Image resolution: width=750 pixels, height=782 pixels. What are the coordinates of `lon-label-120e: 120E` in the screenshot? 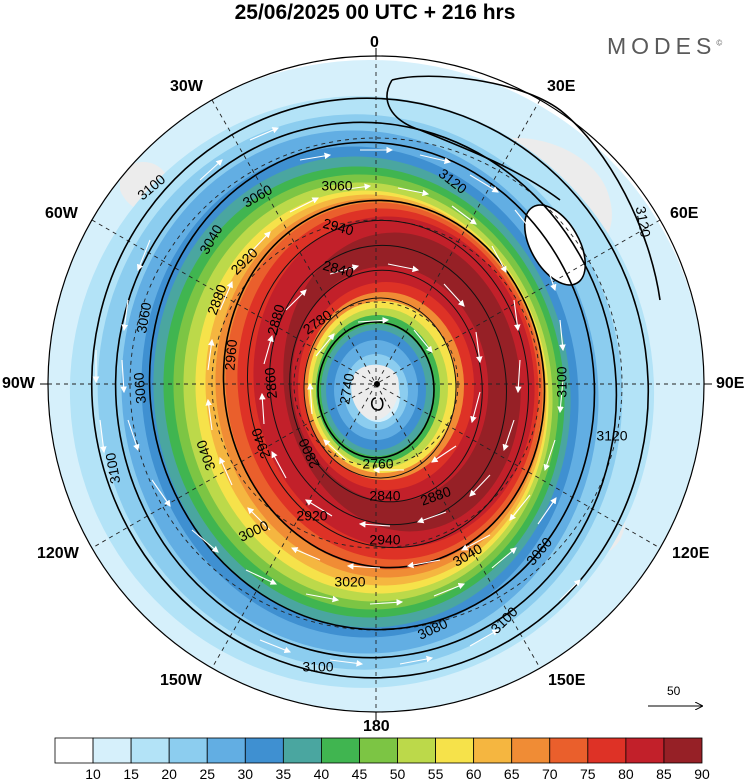 It's located at (691, 553).